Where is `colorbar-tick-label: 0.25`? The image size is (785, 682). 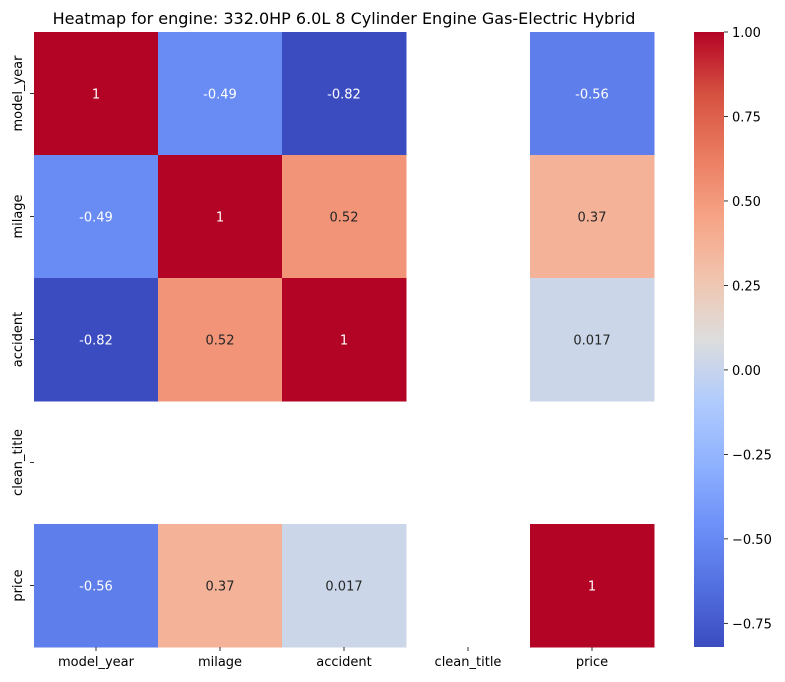 colorbar-tick-label: 0.25 is located at coordinates (746, 286).